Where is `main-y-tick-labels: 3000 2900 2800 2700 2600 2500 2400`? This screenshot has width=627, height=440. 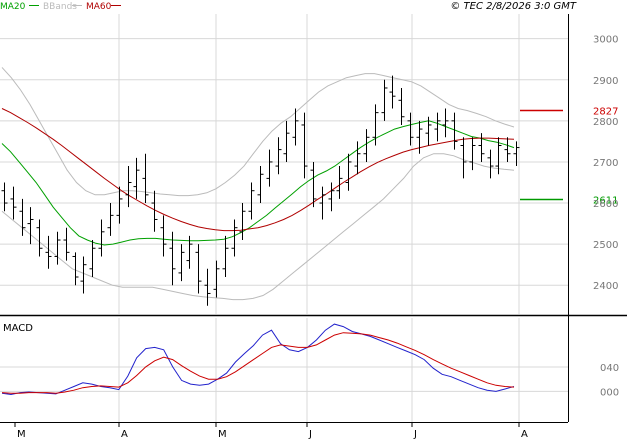
main-y-tick-labels: 3000 2900 2800 2700 2600 2500 2400 is located at coordinates (605, 164).